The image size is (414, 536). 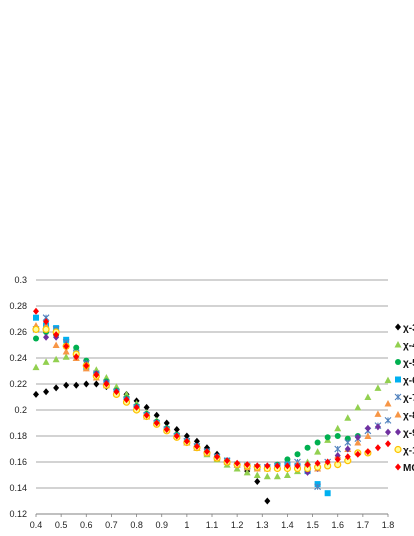 I want to click on legend-label: χ-8, so click(x=408, y=416).